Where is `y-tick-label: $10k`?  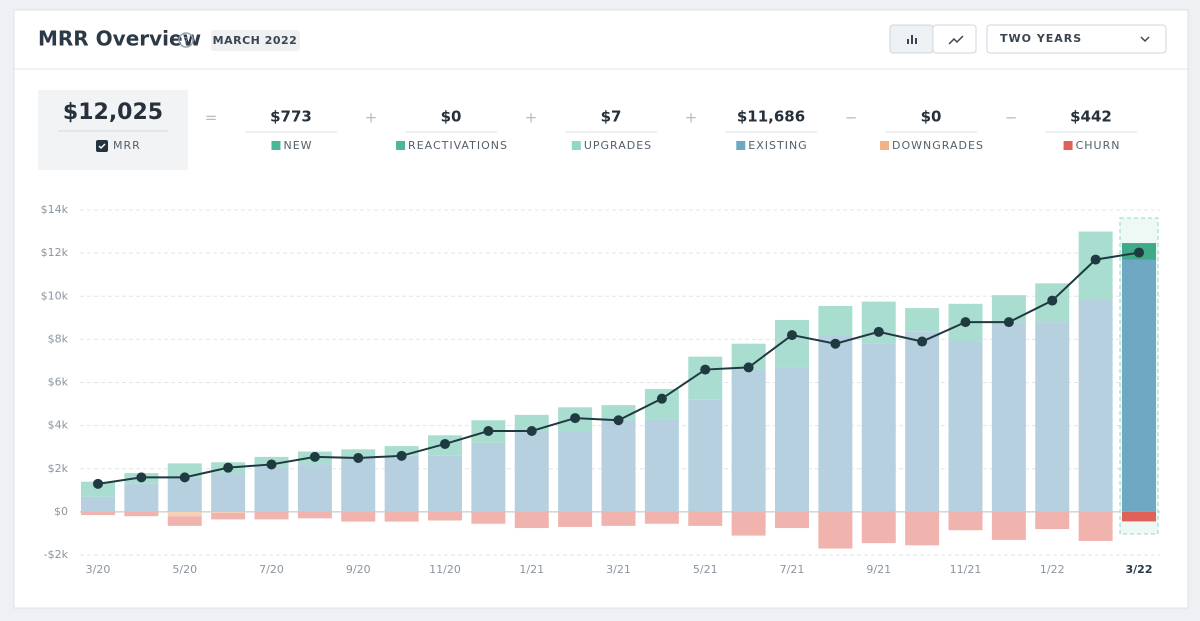
y-tick-label: $10k is located at coordinates (55, 295).